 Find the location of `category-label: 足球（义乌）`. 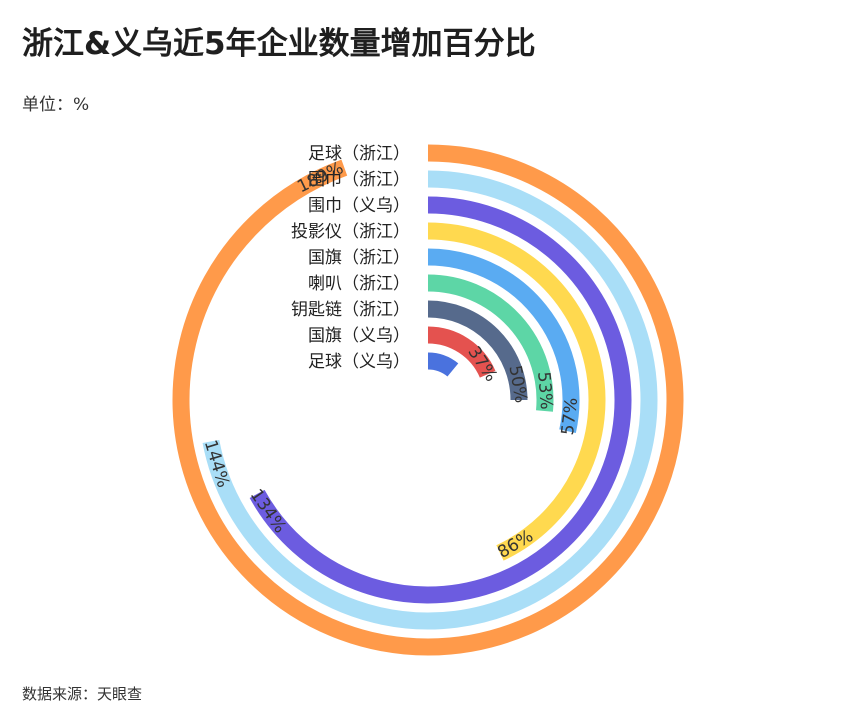

category-label: 足球（义乌） is located at coordinates (359, 362).